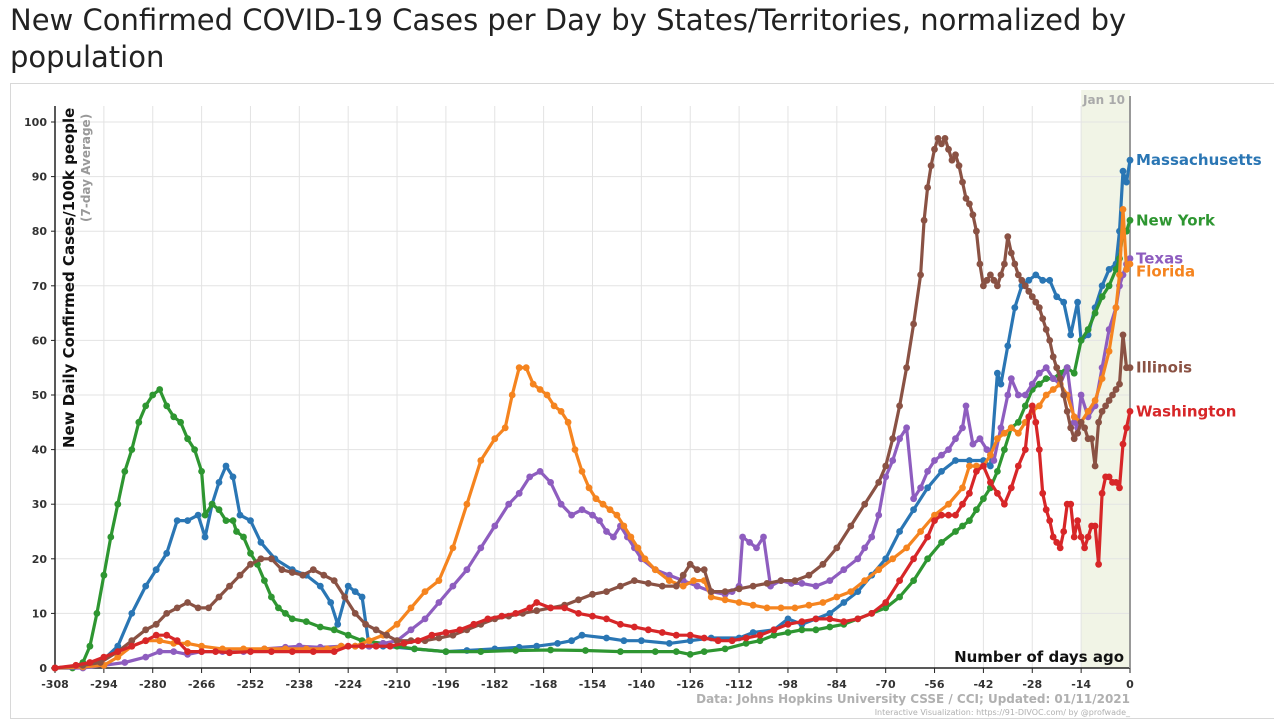 The height and width of the screenshot is (723, 1280). I want to click on x-tick-label: -154, so click(593, 684).